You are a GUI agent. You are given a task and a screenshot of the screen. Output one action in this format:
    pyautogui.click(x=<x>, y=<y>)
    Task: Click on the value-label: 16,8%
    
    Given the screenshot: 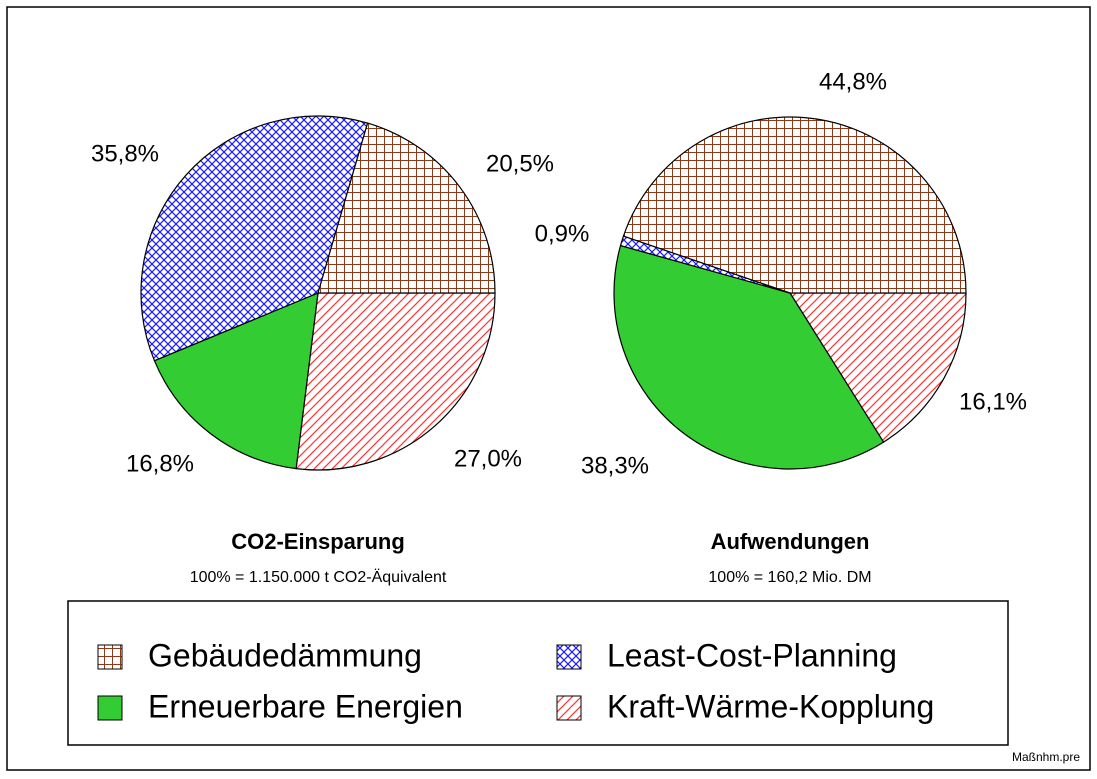 What is the action you would take?
    pyautogui.click(x=160, y=463)
    